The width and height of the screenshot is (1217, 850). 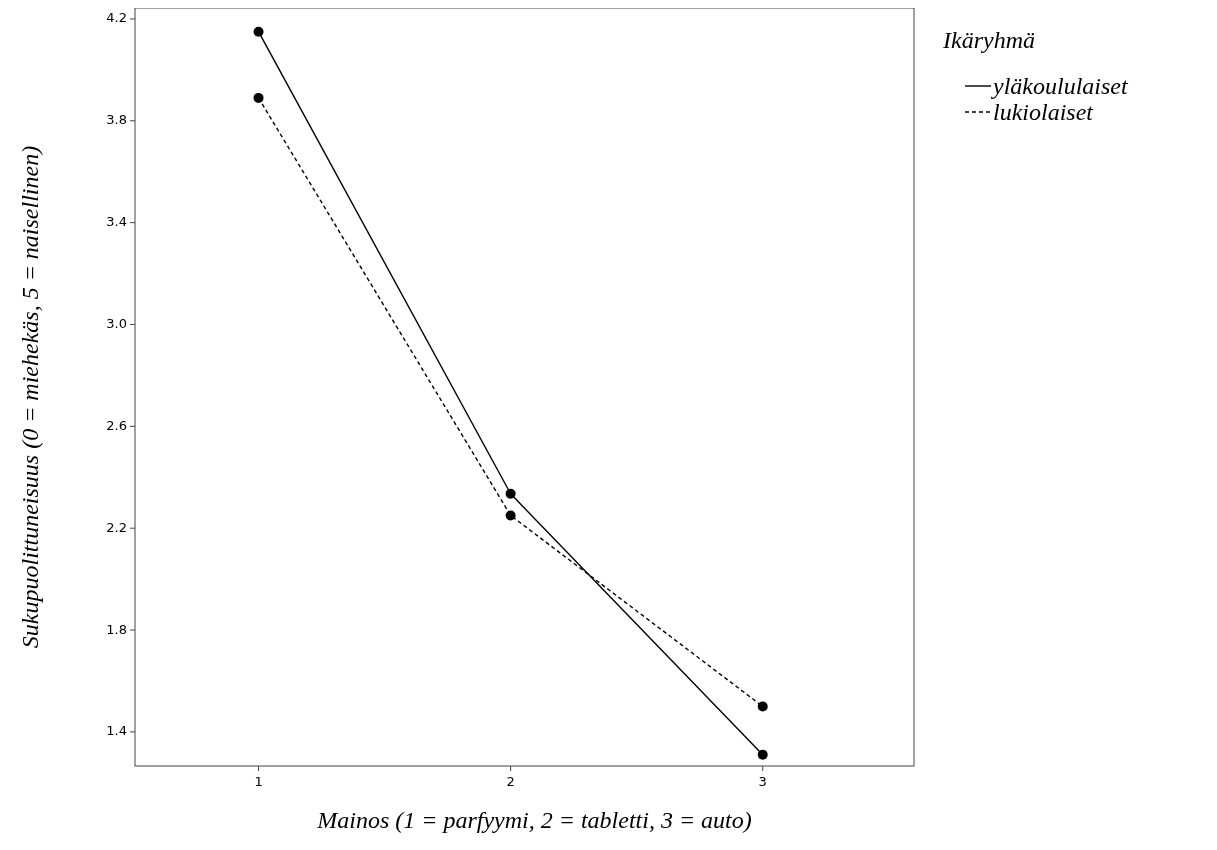 I want to click on y-tick-label: 3.0, so click(x=116, y=323).